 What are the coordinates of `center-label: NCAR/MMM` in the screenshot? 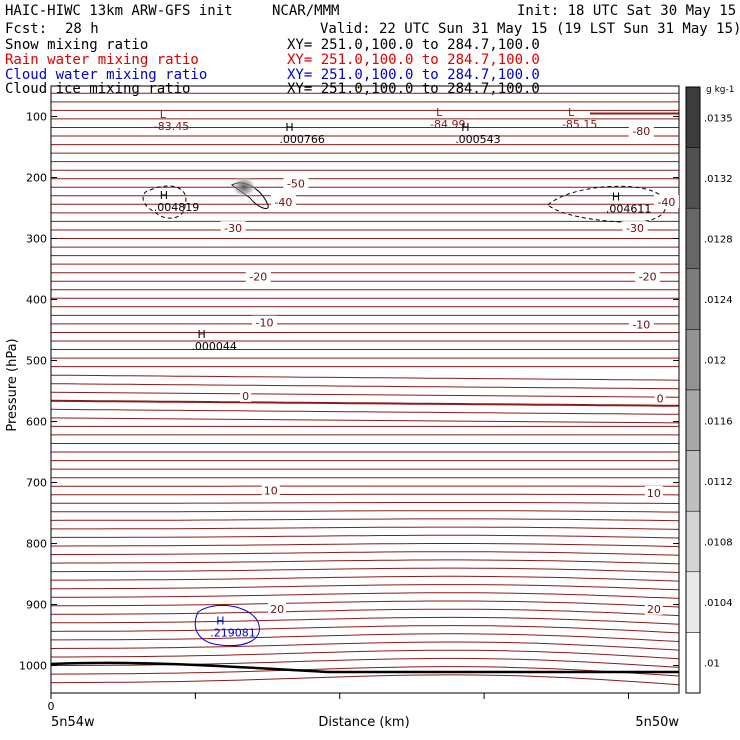 It's located at (306, 11).